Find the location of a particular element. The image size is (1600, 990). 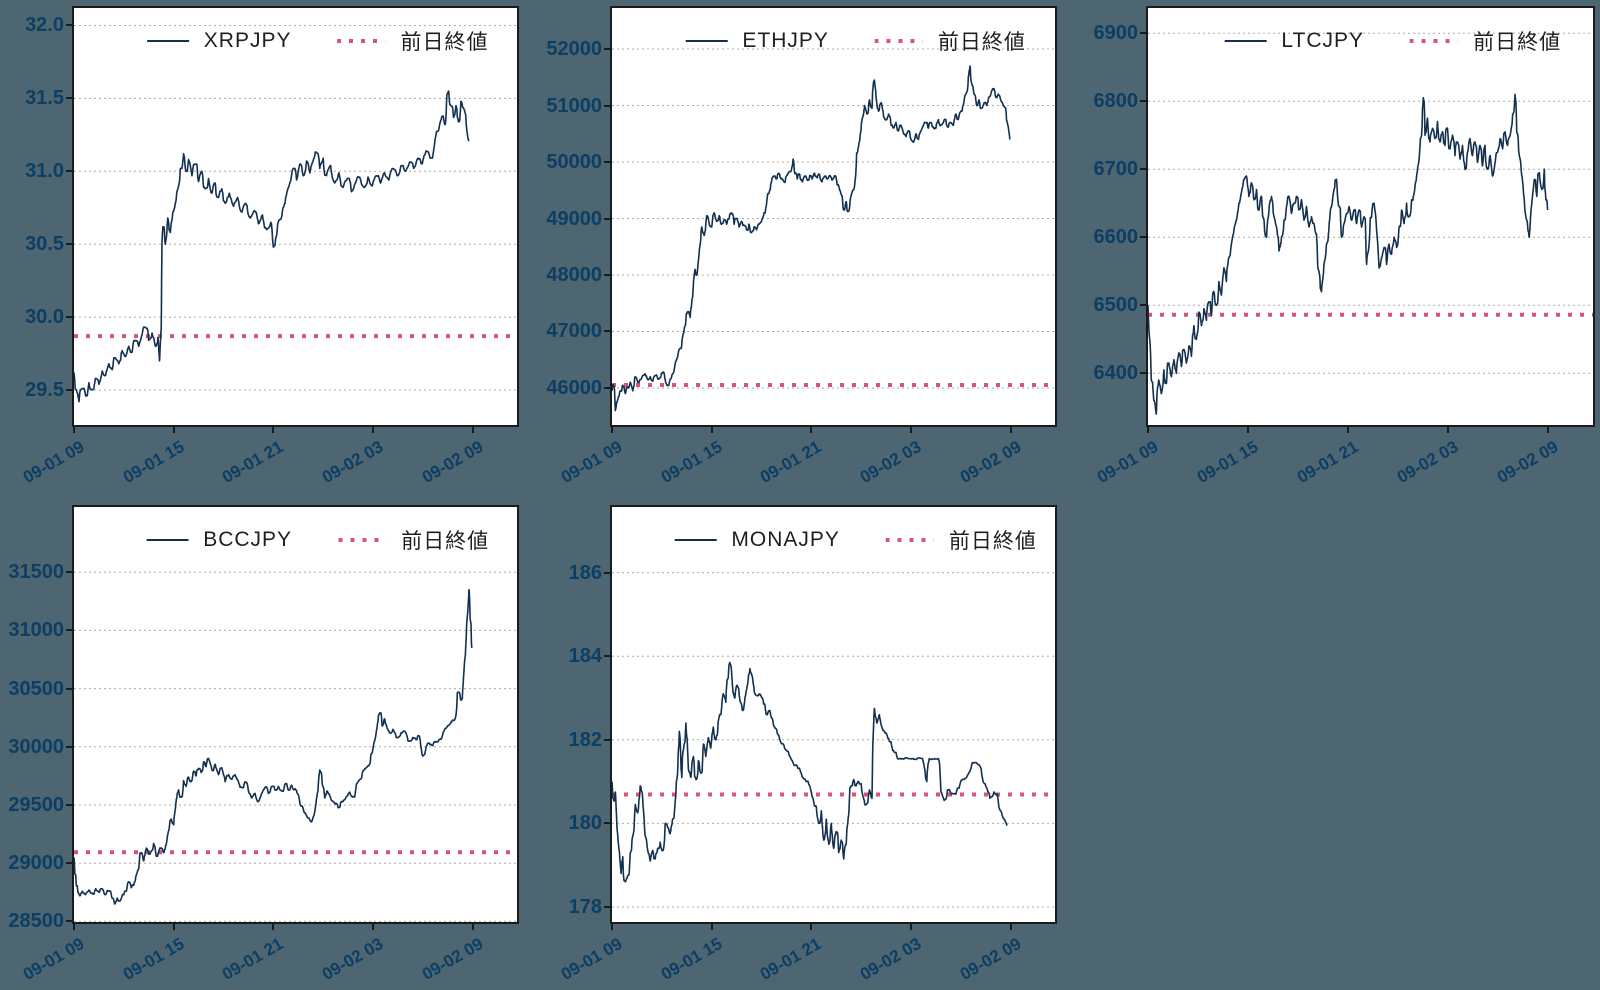

x-tick-label: 09-01 09 is located at coordinates (1127, 462).